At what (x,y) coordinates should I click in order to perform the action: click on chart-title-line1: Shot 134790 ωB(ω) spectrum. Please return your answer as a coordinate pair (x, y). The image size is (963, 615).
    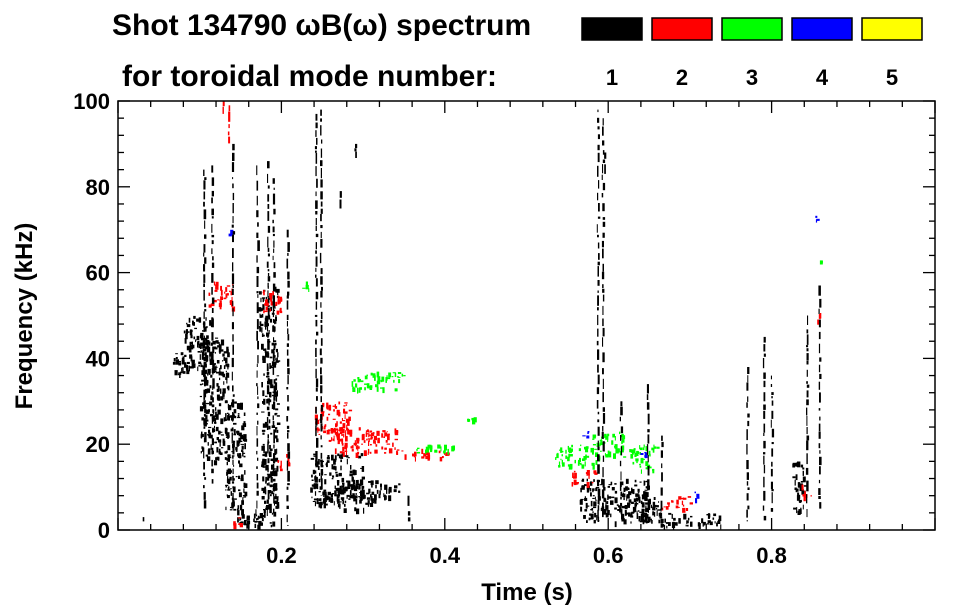
    Looking at the image, I should click on (321, 25).